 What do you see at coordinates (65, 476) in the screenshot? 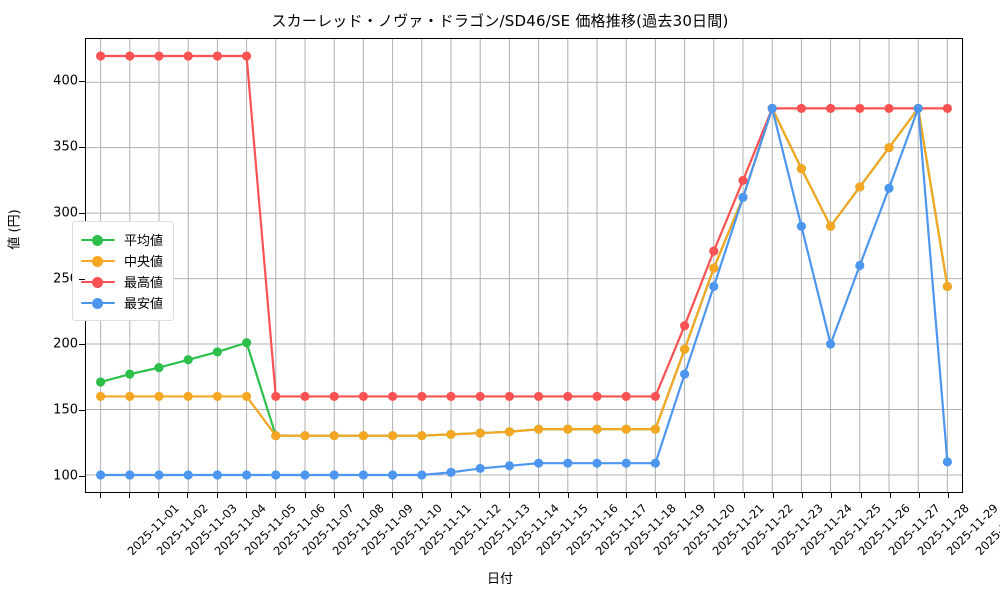
I see `y-axis-tick-label: 100` at bounding box center [65, 476].